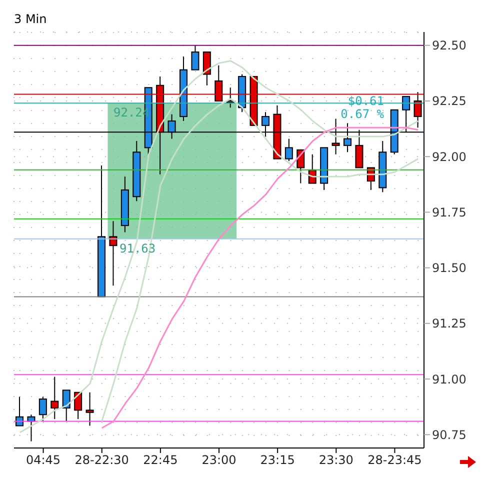 This screenshot has width=504, height=499. What do you see at coordinates (449, 45) in the screenshot?
I see `y-tick-label: 92.50` at bounding box center [449, 45].